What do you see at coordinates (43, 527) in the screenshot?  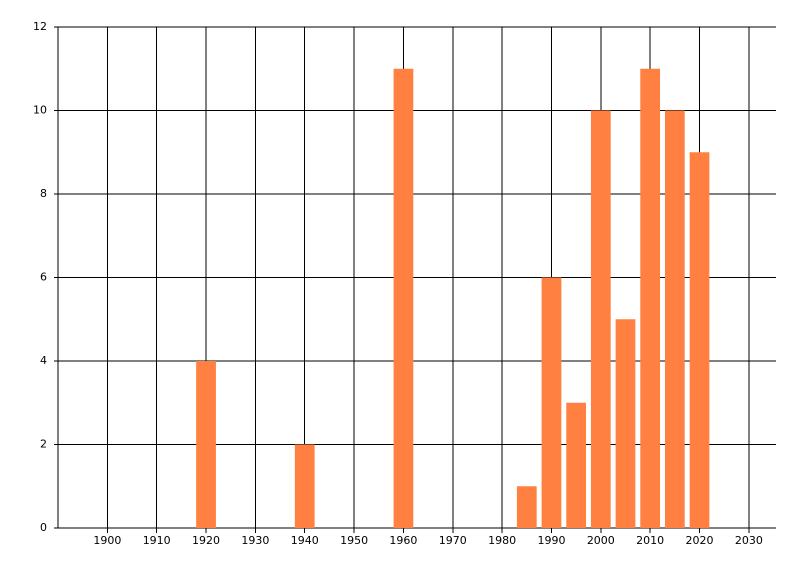 I see `y-tick-label: 0` at bounding box center [43, 527].